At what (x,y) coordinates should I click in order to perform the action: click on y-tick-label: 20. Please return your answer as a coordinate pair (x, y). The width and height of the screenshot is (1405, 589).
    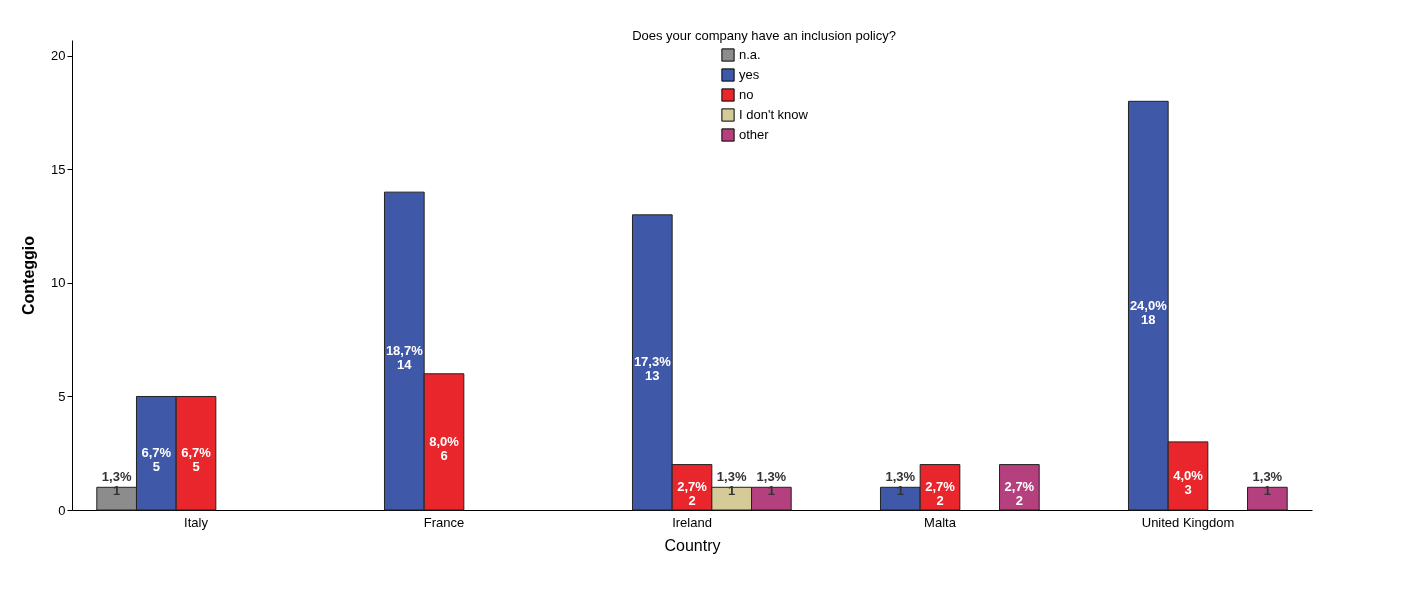
    Looking at the image, I should click on (58, 56).